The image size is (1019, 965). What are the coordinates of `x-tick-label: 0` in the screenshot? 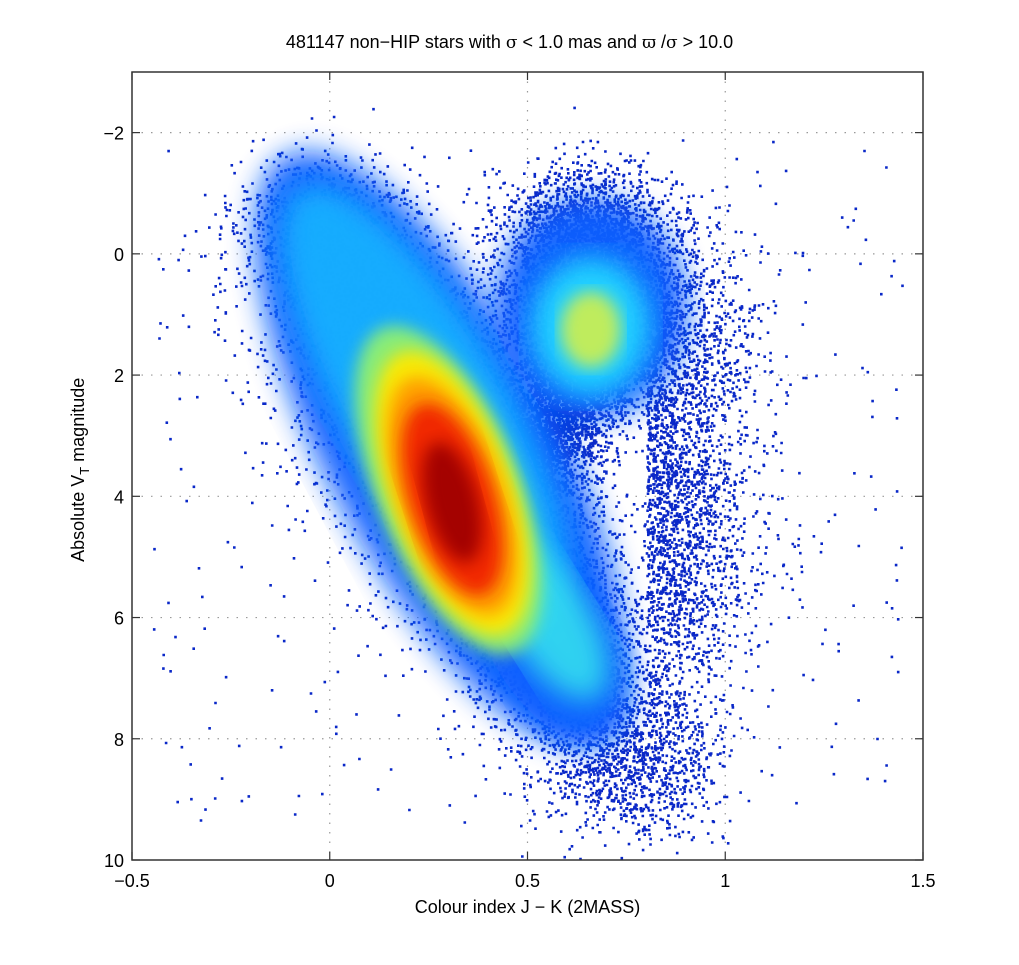 It's located at (330, 881).